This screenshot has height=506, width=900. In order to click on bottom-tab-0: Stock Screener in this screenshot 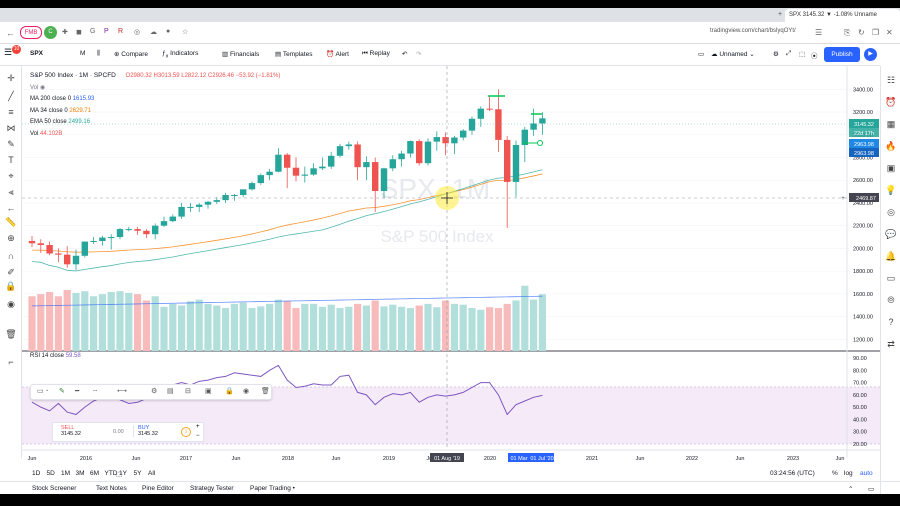, I will do `click(54, 488)`.